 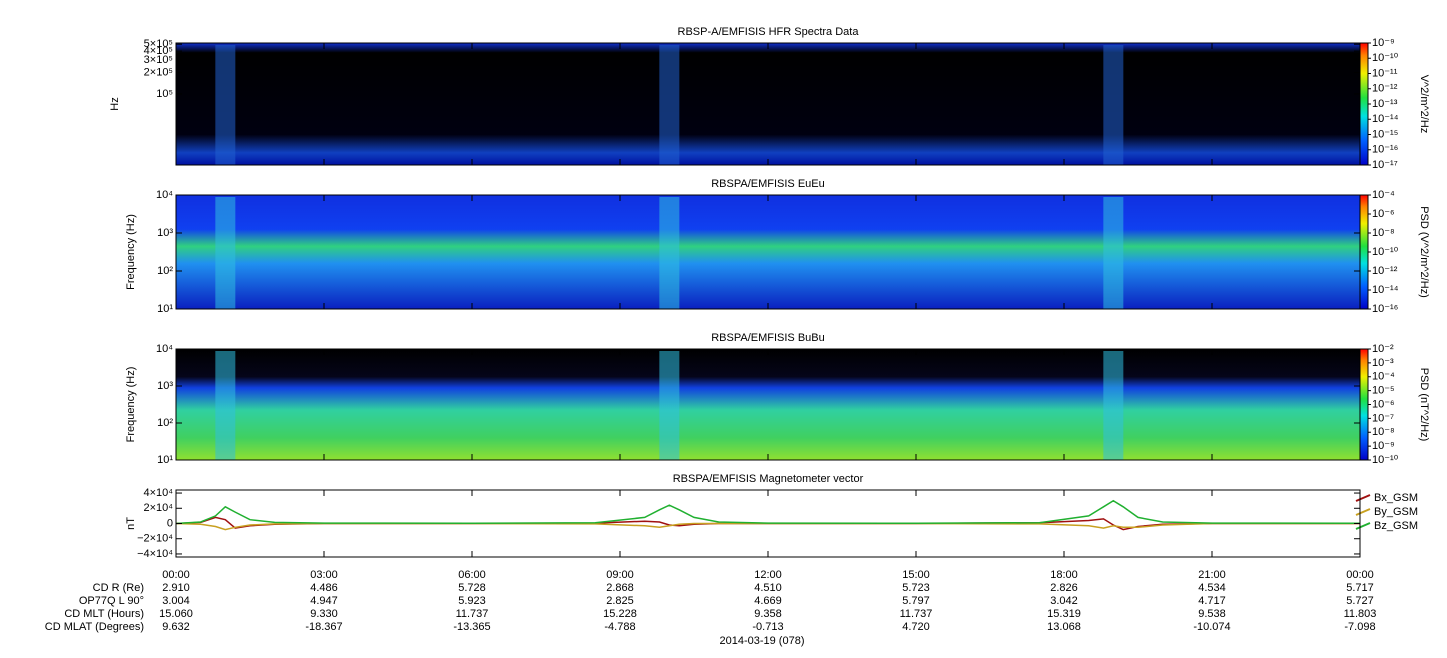 What do you see at coordinates (1360, 614) in the screenshot?
I see `ephemeris-value: 11.803` at bounding box center [1360, 614].